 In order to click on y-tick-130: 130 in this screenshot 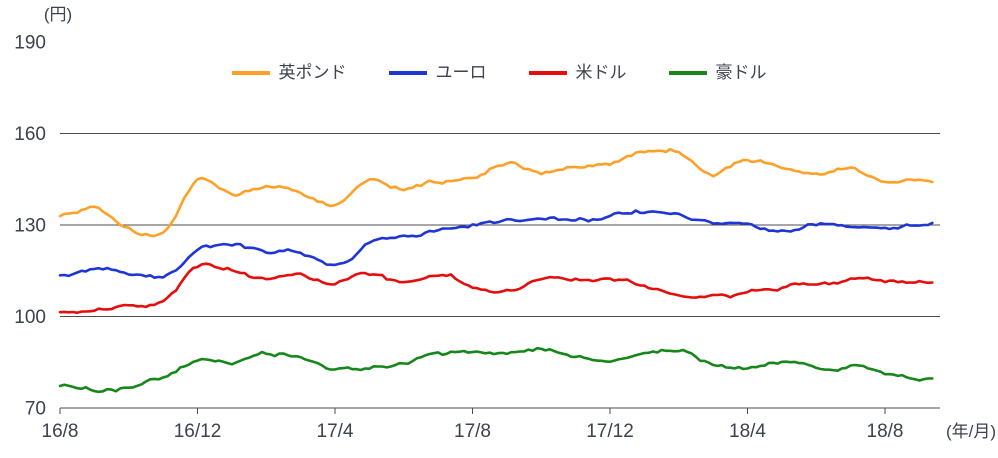, I will do `click(30, 225)`.